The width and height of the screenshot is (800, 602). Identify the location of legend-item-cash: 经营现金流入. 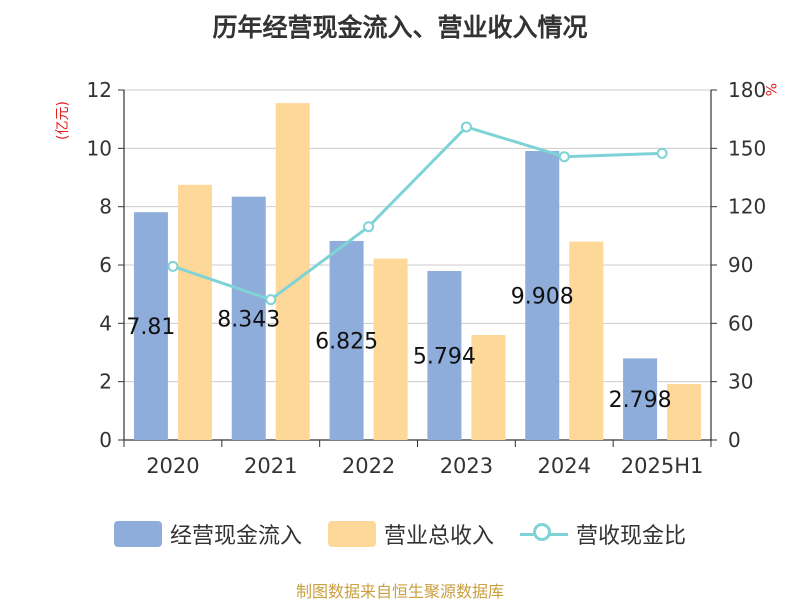
(207, 534).